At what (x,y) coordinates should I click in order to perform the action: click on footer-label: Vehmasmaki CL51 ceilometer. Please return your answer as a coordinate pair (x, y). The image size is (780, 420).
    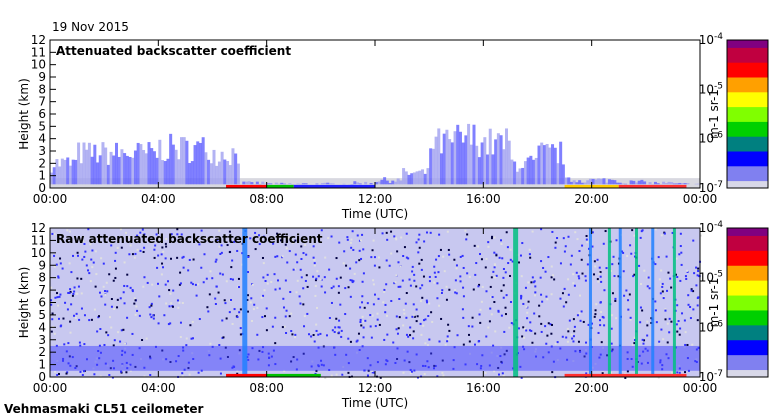
    Looking at the image, I should click on (104, 409).